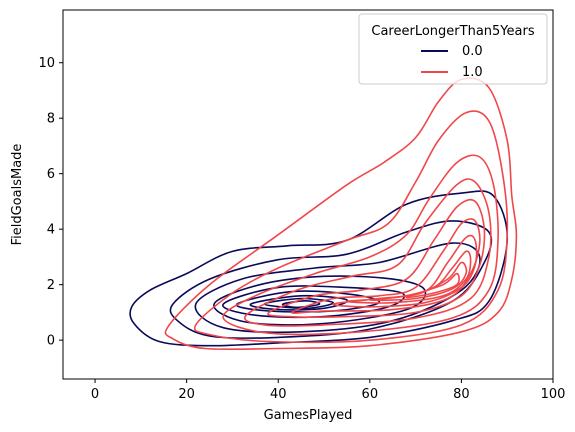 This screenshot has height=432, width=575. Describe the element at coordinates (46, 63) in the screenshot. I see `y-tick-label: 10` at that location.